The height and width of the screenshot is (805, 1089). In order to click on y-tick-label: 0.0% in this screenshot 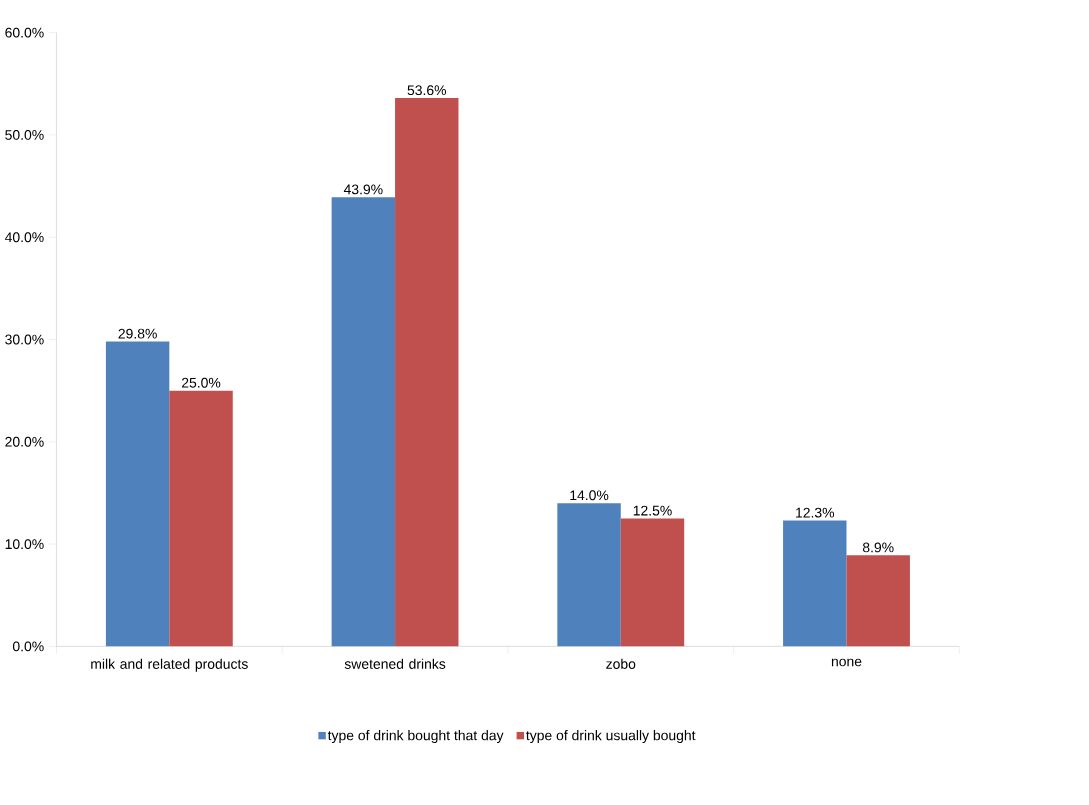, I will do `click(28, 646)`.